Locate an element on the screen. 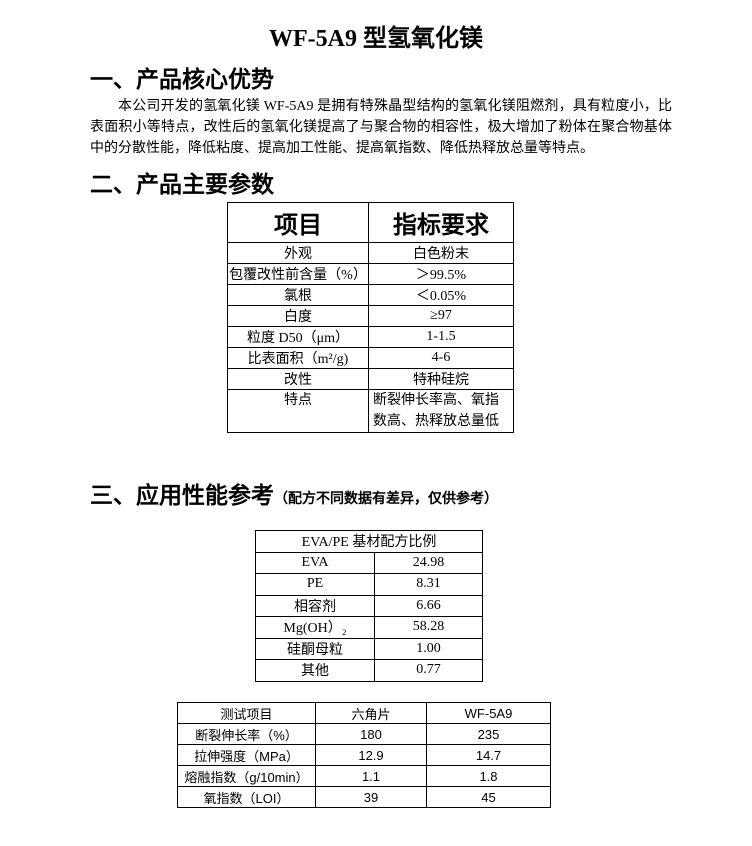 Image resolution: width=752 pixels, height=846 pixels. table-cell: 相容剂 is located at coordinates (315, 605).